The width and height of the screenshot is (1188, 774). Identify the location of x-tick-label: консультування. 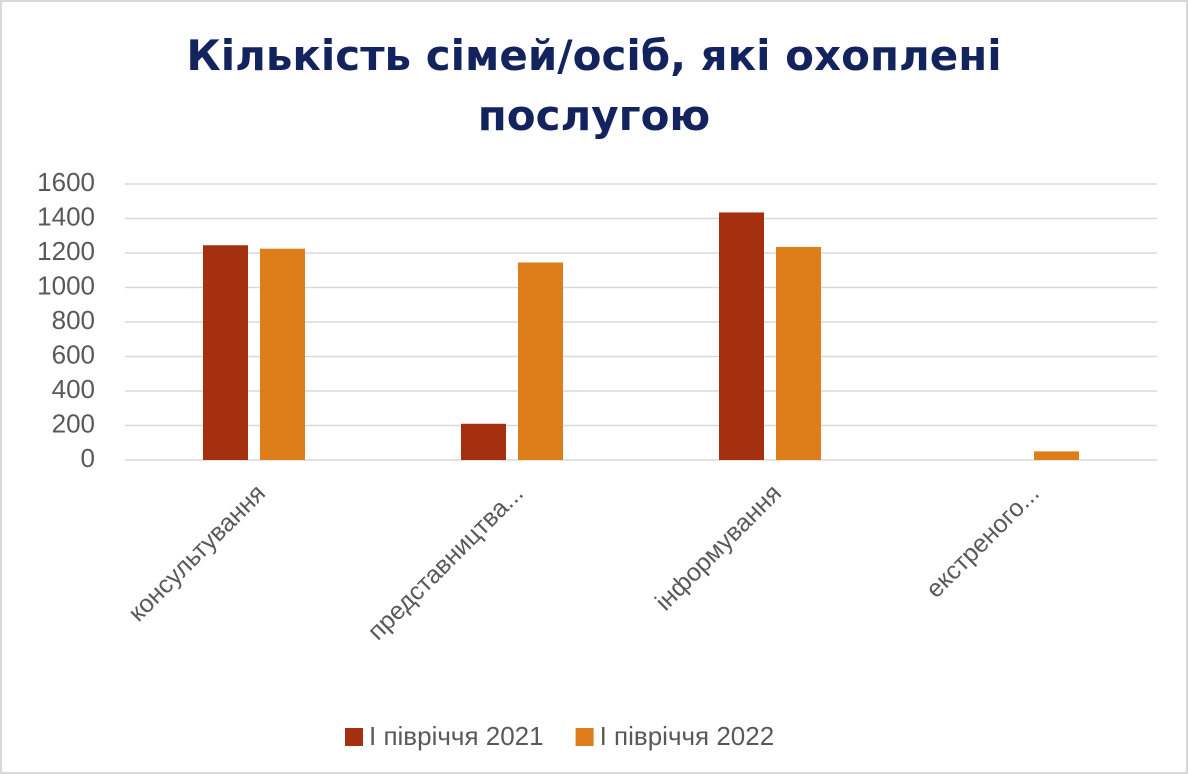
(197, 553).